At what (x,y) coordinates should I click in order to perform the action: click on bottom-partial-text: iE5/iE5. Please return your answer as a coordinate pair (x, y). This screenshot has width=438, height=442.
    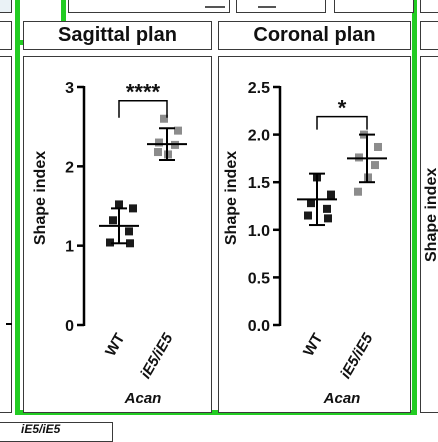
    Looking at the image, I should click on (41, 429).